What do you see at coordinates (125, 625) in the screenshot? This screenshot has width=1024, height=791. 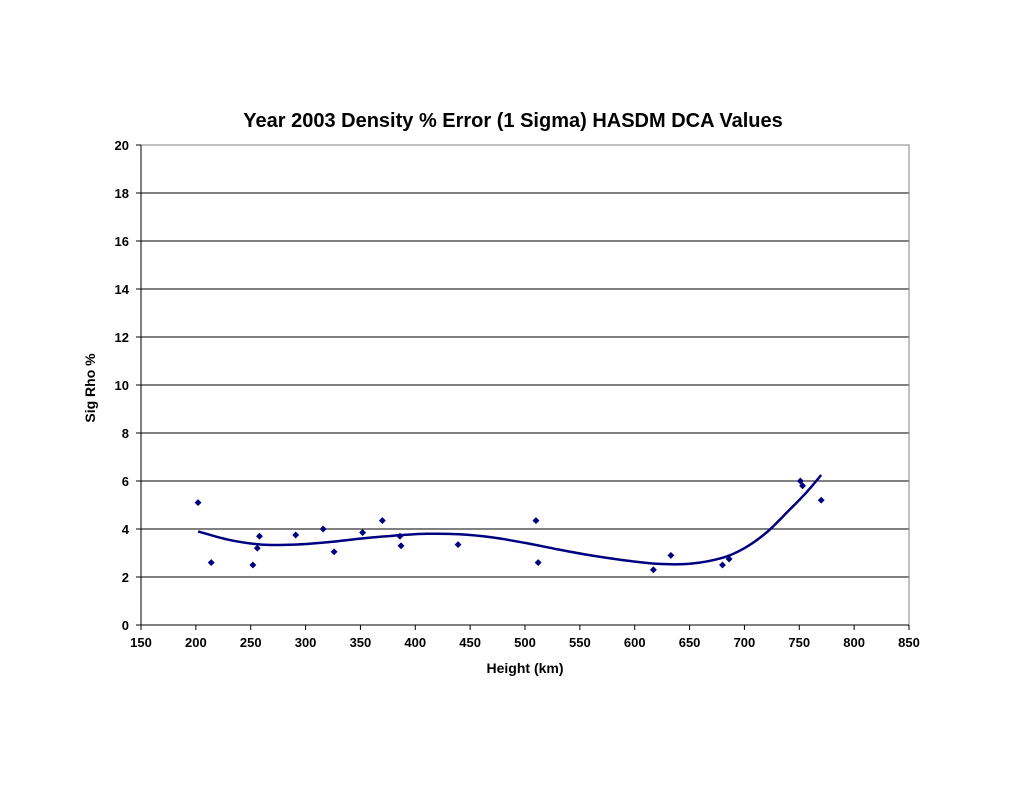 I see `y-tick-label: 0` at bounding box center [125, 625].